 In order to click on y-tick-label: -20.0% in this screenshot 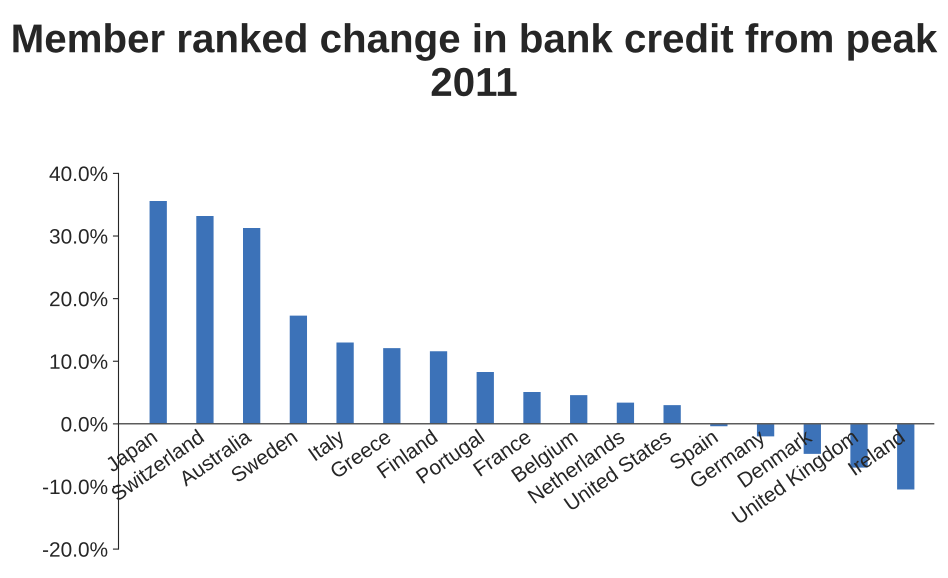, I will do `click(75, 549)`.